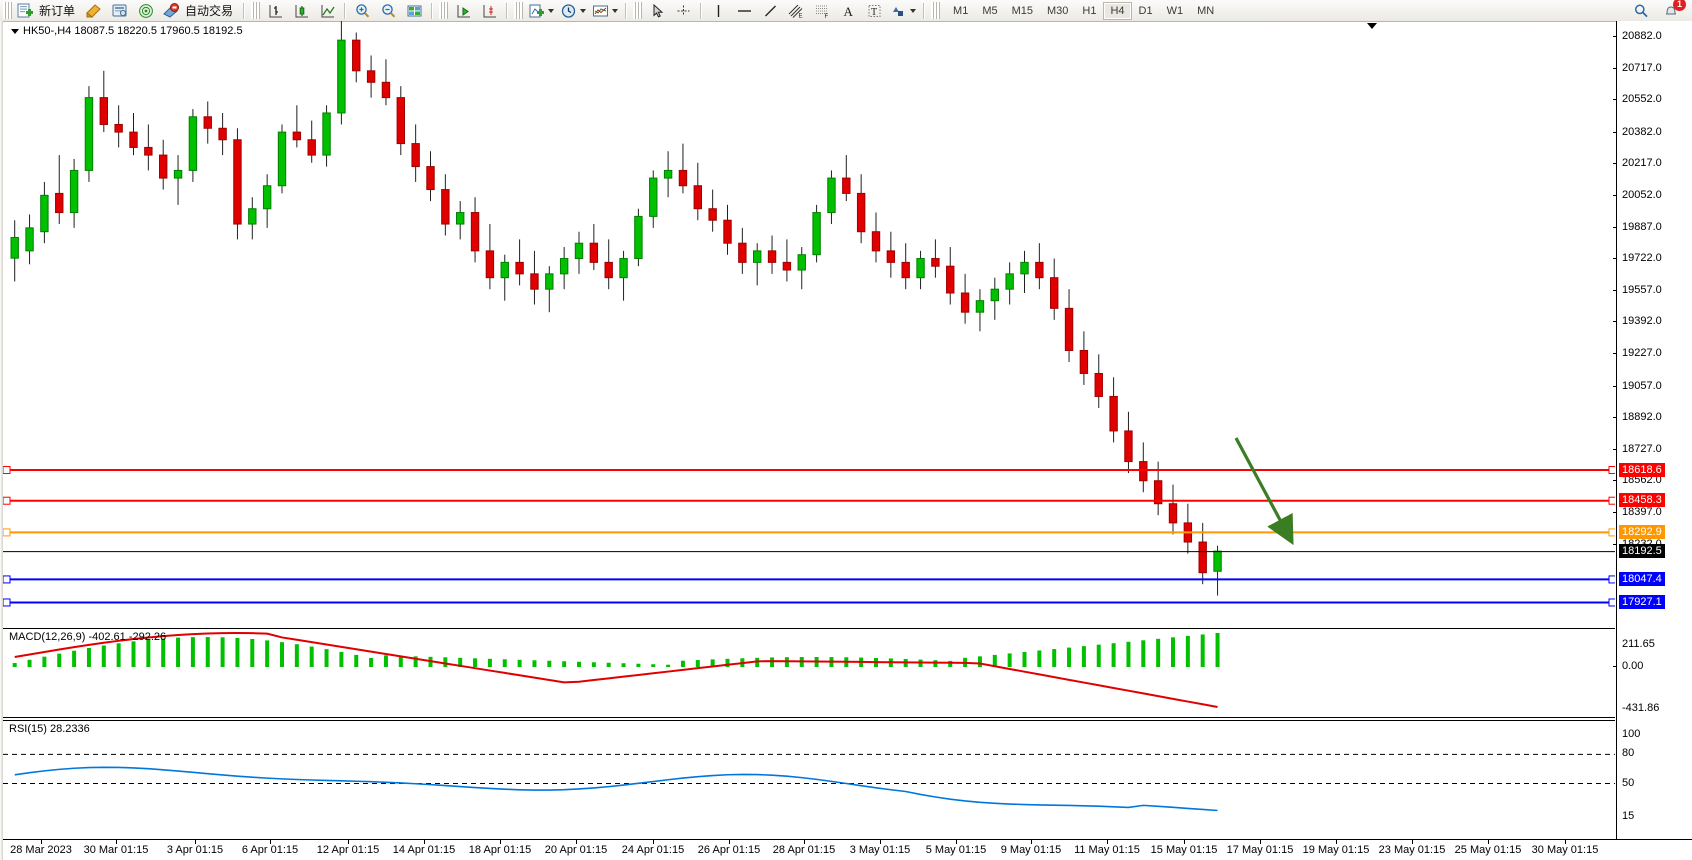 The width and height of the screenshot is (1692, 860). Describe the element at coordinates (199, 10) in the screenshot. I see `autotrading-button: 自动交易` at that location.